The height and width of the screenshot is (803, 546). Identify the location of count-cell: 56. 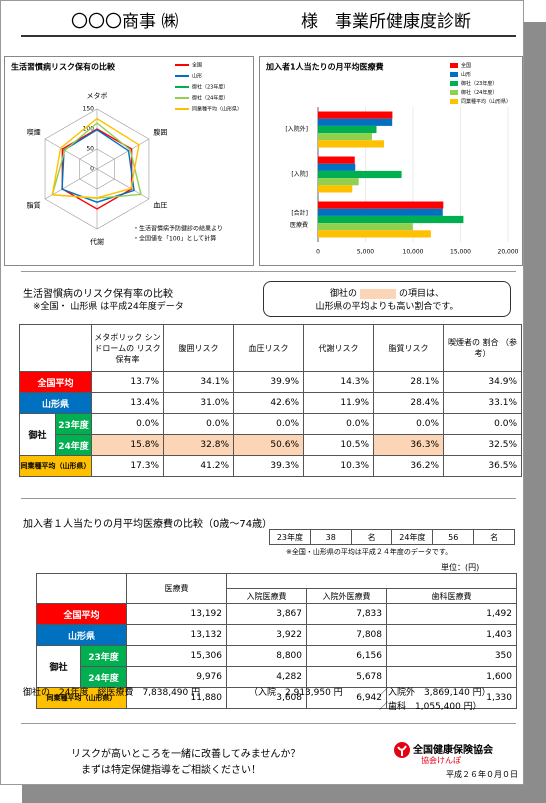
(453, 537).